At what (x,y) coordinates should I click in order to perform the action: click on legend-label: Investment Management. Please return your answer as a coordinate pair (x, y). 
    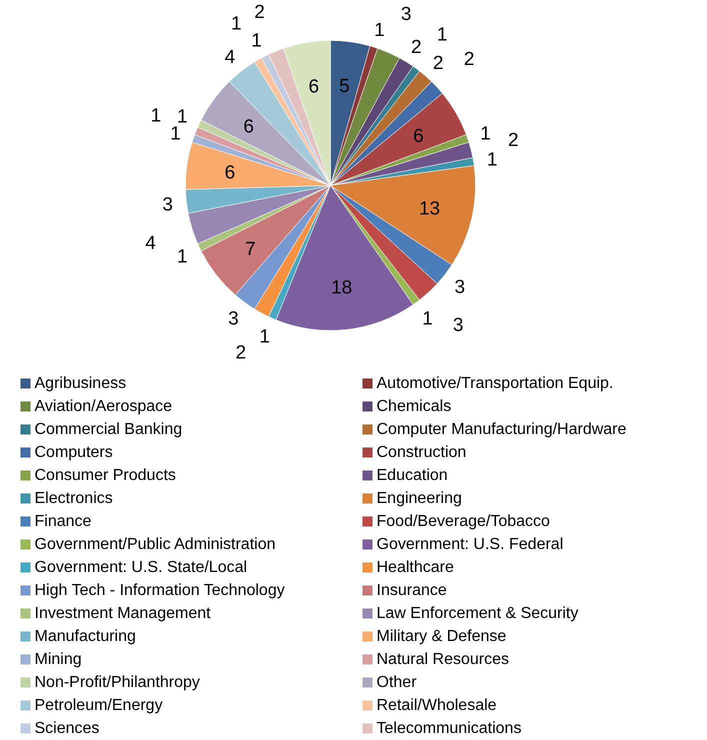
    Looking at the image, I should click on (123, 613).